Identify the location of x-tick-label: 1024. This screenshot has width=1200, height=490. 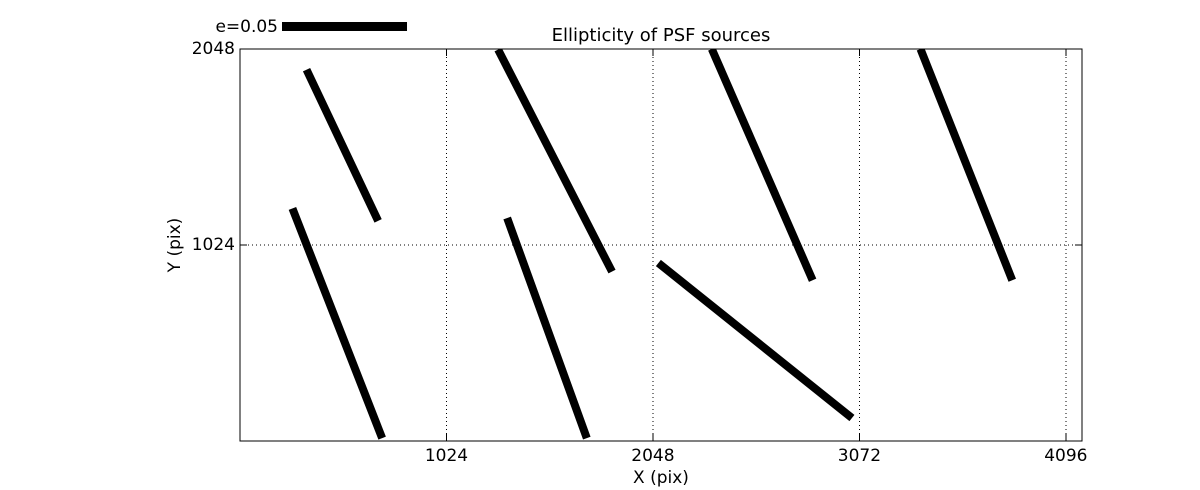
(446, 456).